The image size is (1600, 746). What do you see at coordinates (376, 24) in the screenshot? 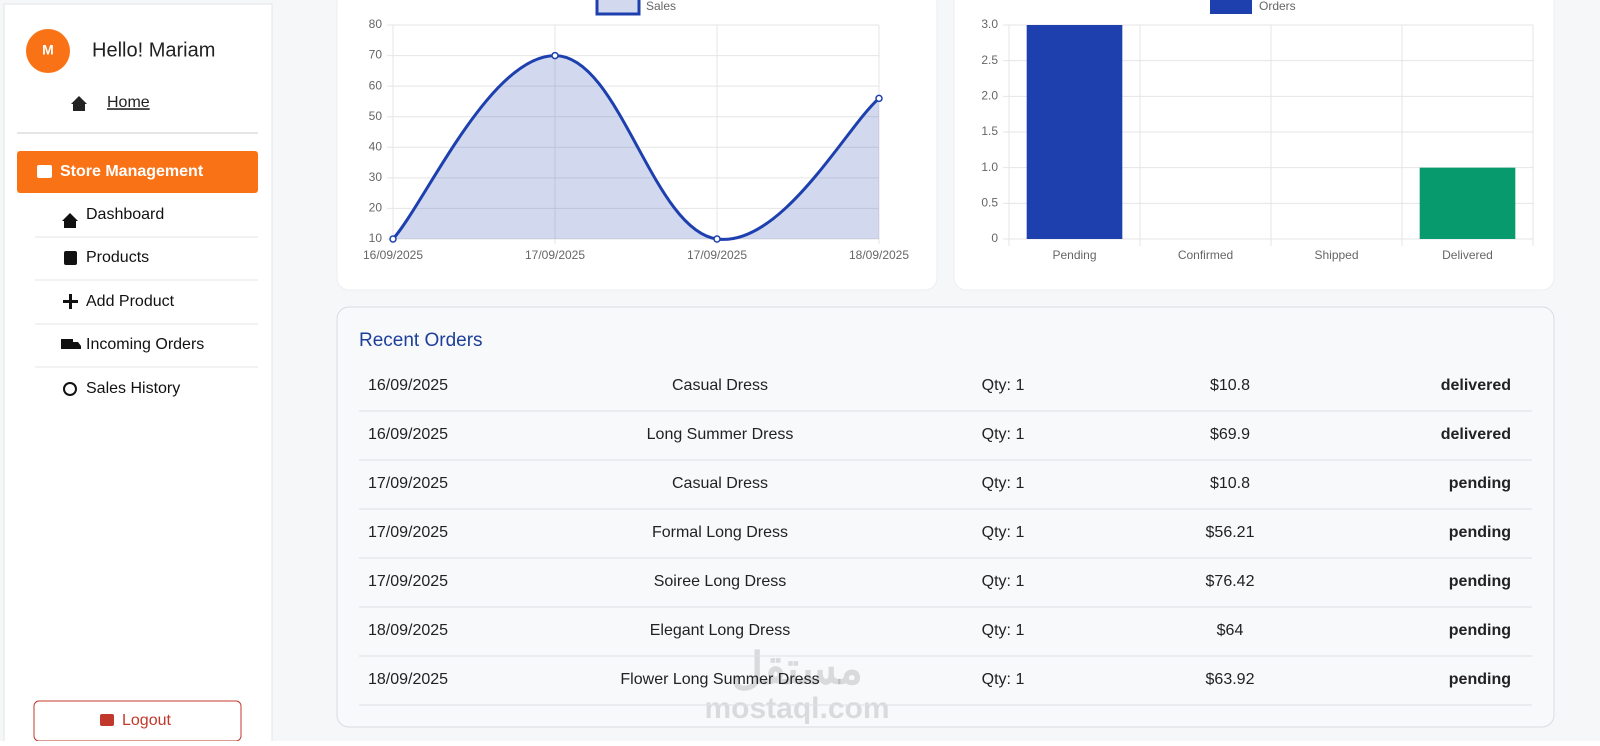
I see `y-tick-label: 80` at bounding box center [376, 24].